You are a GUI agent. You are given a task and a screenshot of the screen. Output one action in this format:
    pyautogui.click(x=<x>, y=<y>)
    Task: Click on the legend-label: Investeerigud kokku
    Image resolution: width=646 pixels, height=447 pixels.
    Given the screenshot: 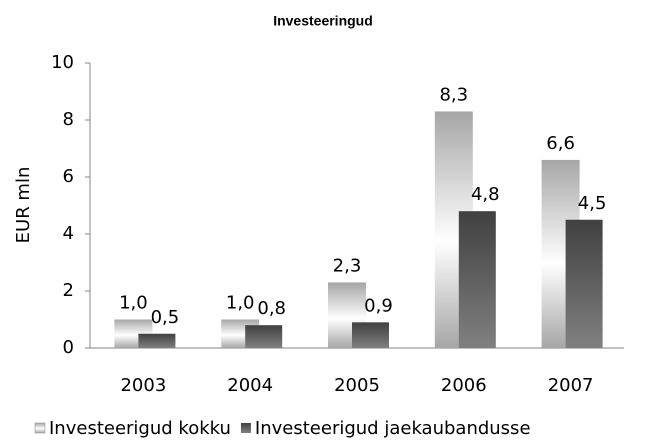 What is the action you would take?
    pyautogui.click(x=140, y=428)
    